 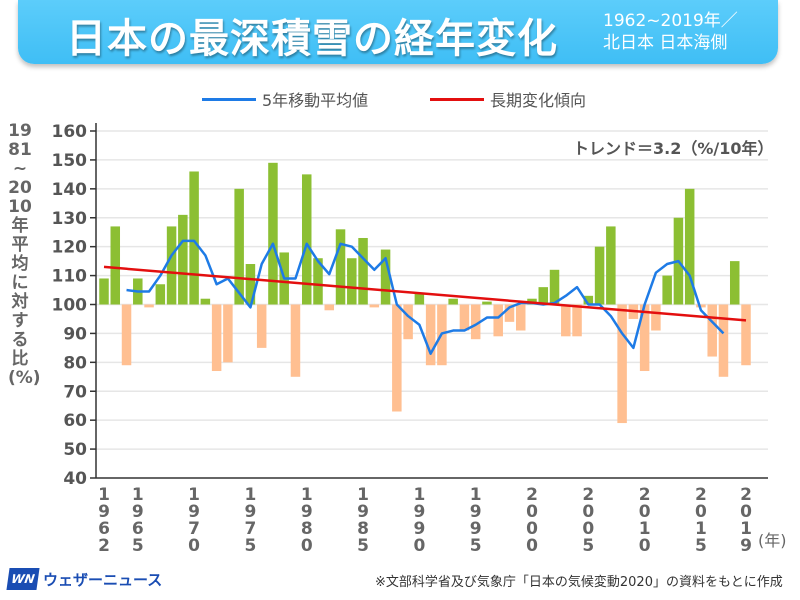 What do you see at coordinates (408, 322) in the screenshot?
I see `bar-1989` at bounding box center [408, 322].